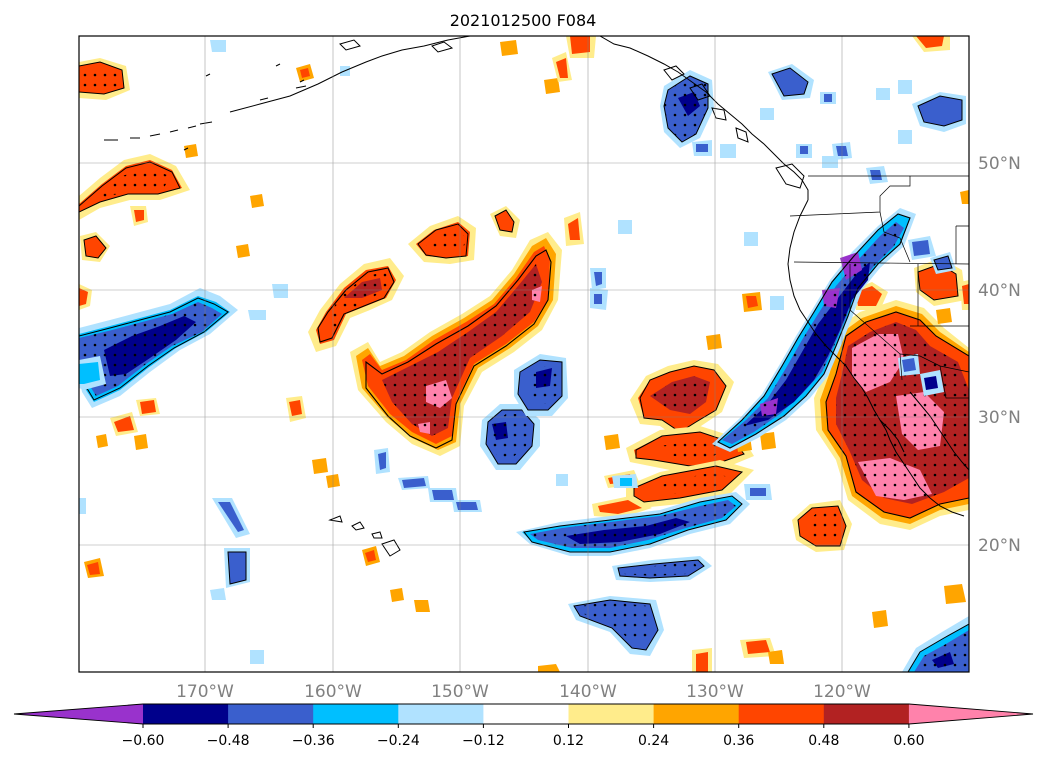  Describe the element at coordinates (999, 546) in the screenshot. I see `lat-label-20n: 20°N` at that location.